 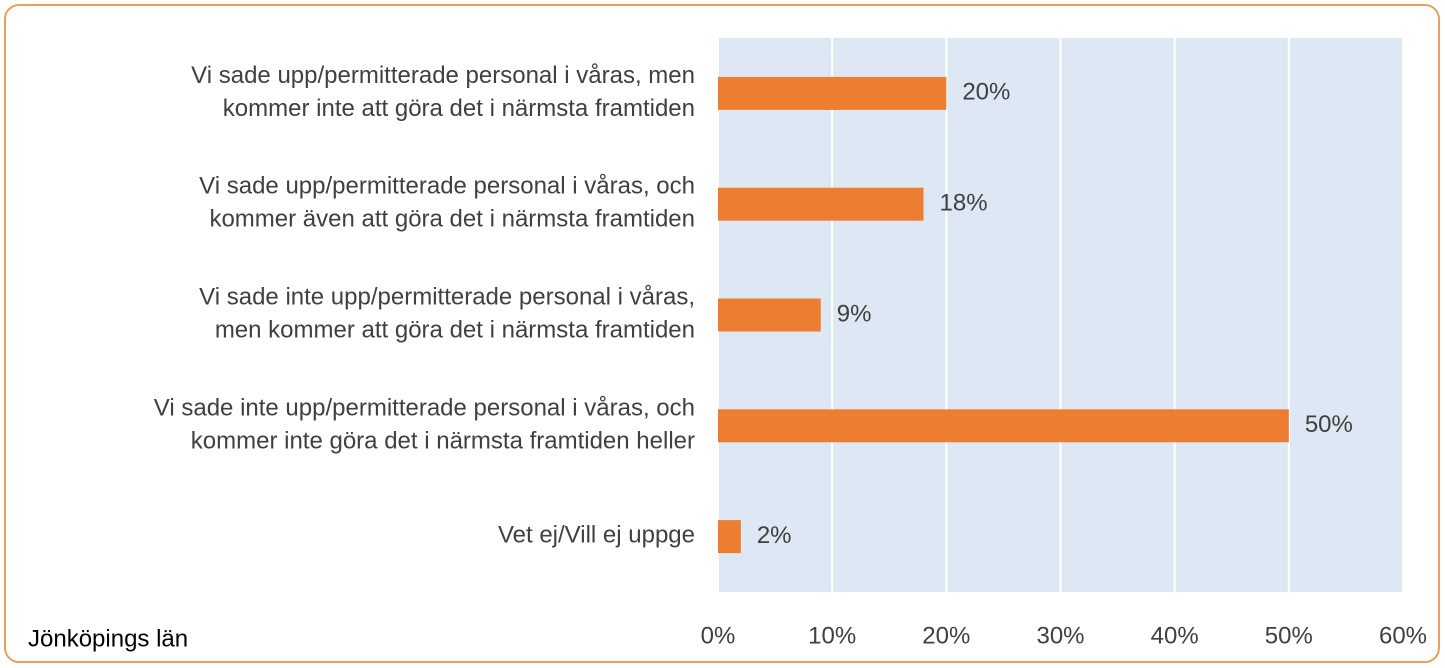 I want to click on x-tick-label: 10%, so click(x=832, y=635).